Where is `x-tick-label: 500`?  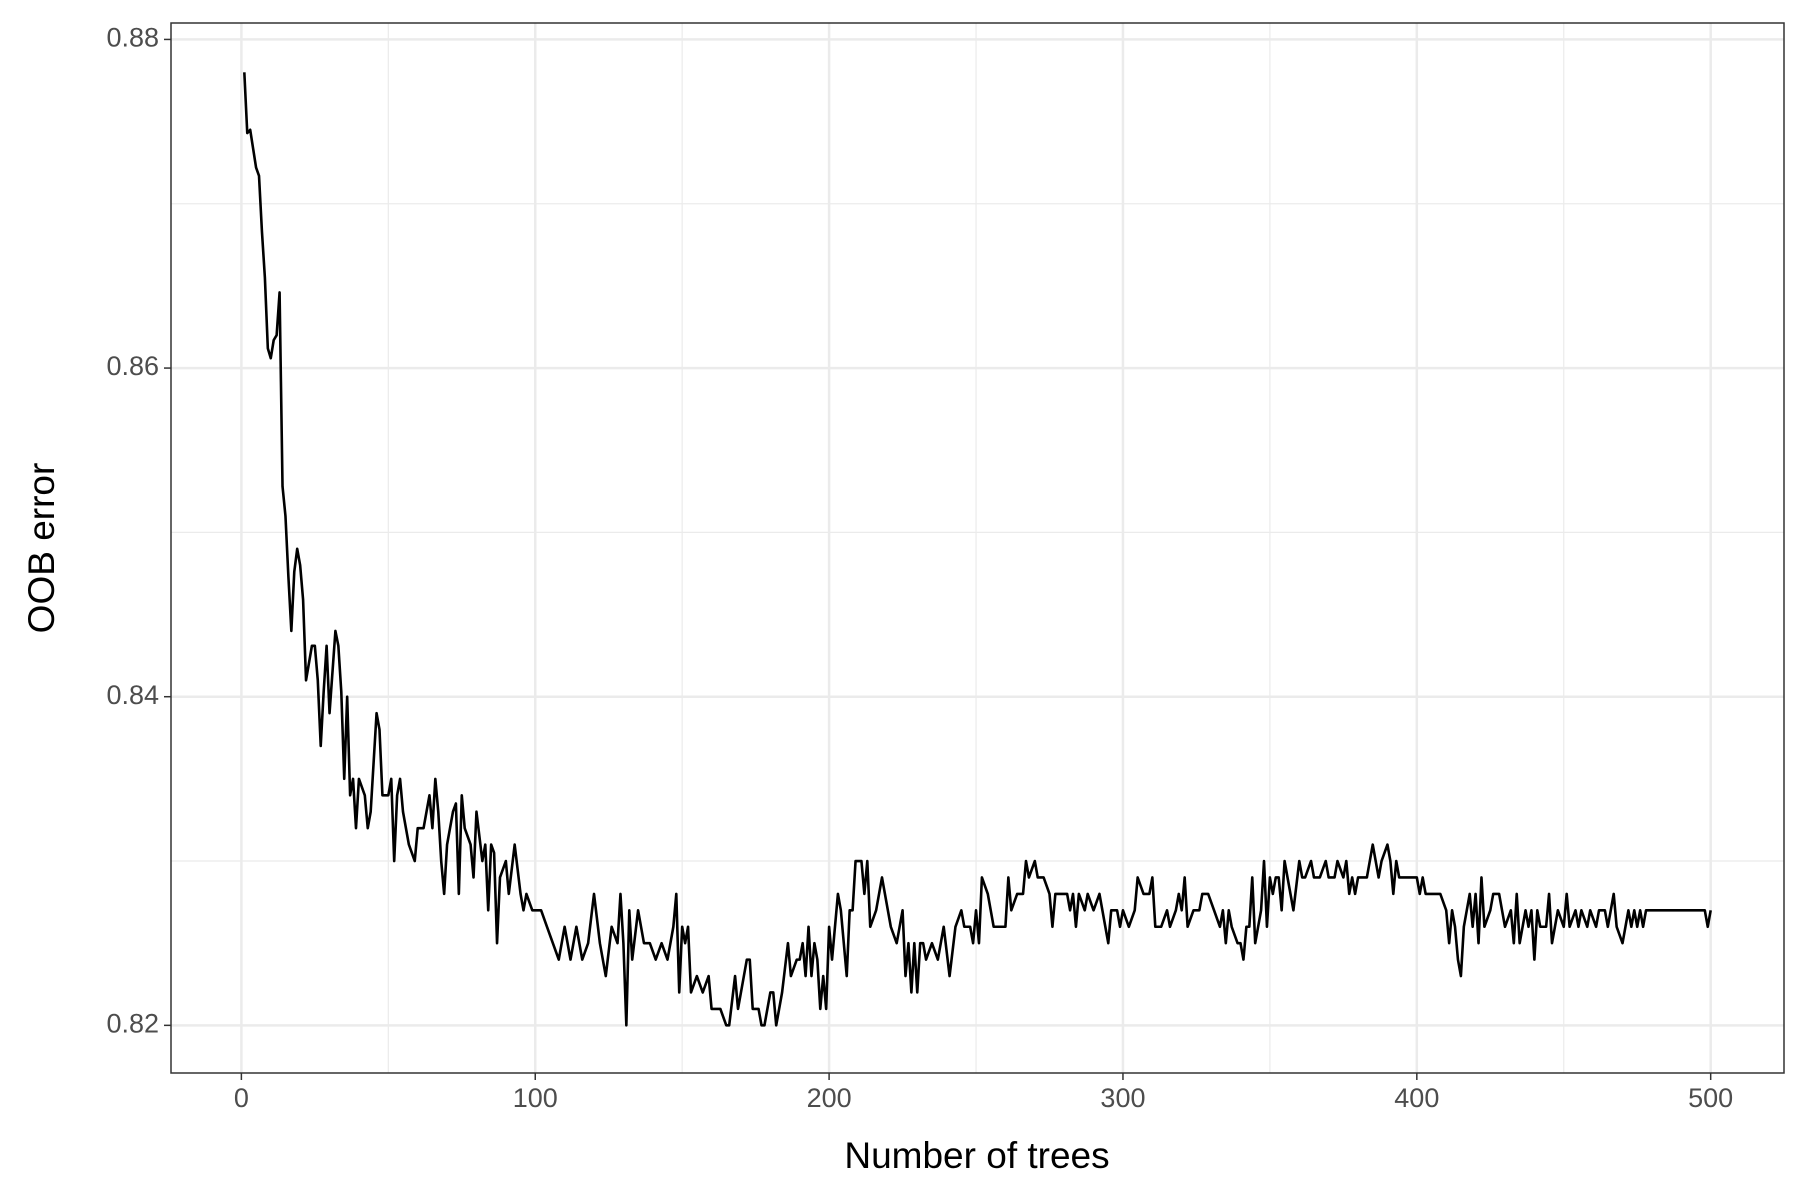 x-tick-label: 500 is located at coordinates (1710, 1098).